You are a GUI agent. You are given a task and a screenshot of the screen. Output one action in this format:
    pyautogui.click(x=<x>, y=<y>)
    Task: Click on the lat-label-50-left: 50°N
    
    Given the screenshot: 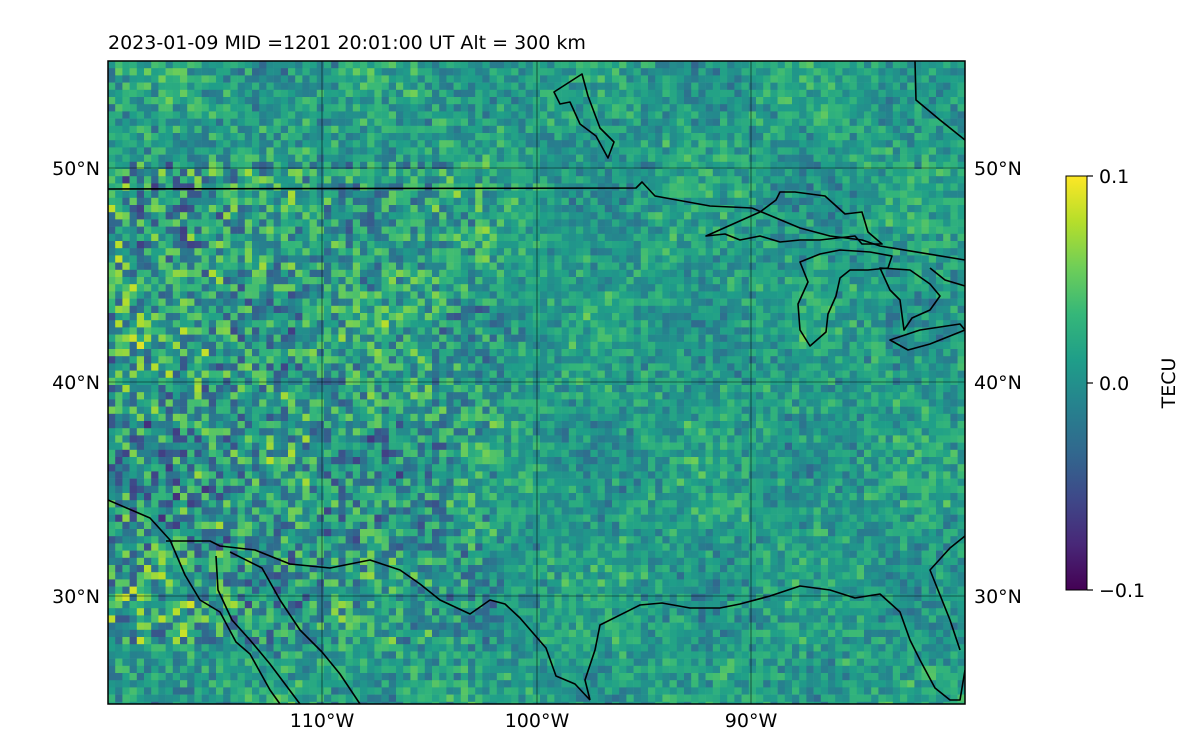 What is the action you would take?
    pyautogui.click(x=76, y=169)
    